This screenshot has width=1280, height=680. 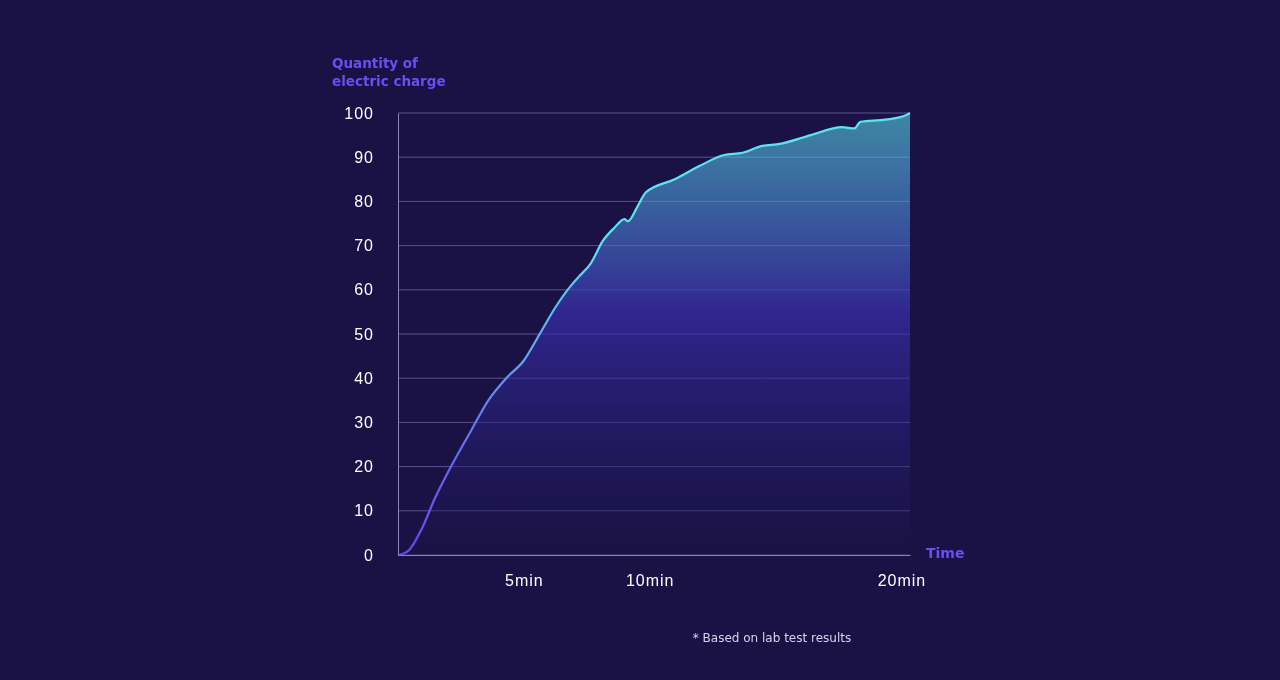 I want to click on y-tick-label: 100, so click(x=359, y=113).